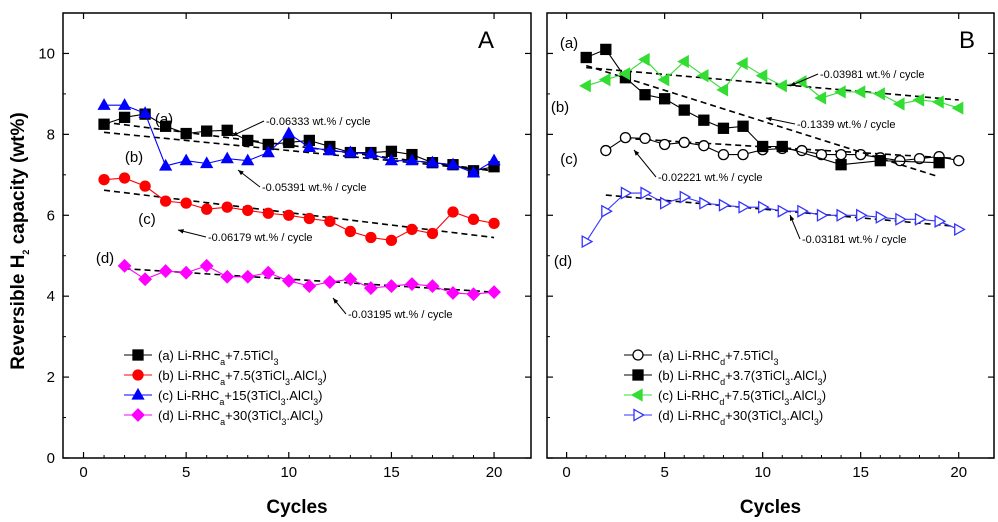 The width and height of the screenshot is (998, 522). What do you see at coordinates (742, 397) in the screenshot?
I see `legend-label: (c) Li-RHCd+7.5(3TiCl3.AlCl3)` at bounding box center [742, 397].